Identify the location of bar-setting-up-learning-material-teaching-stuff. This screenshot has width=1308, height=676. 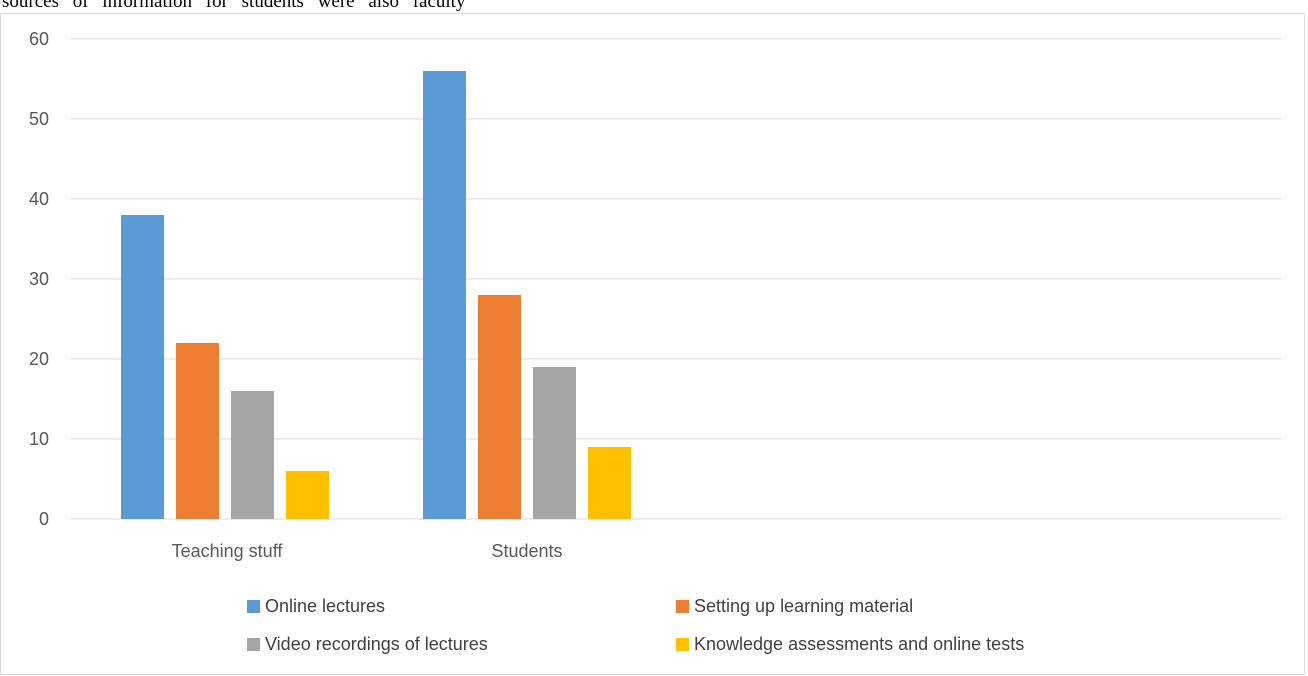
(197, 431).